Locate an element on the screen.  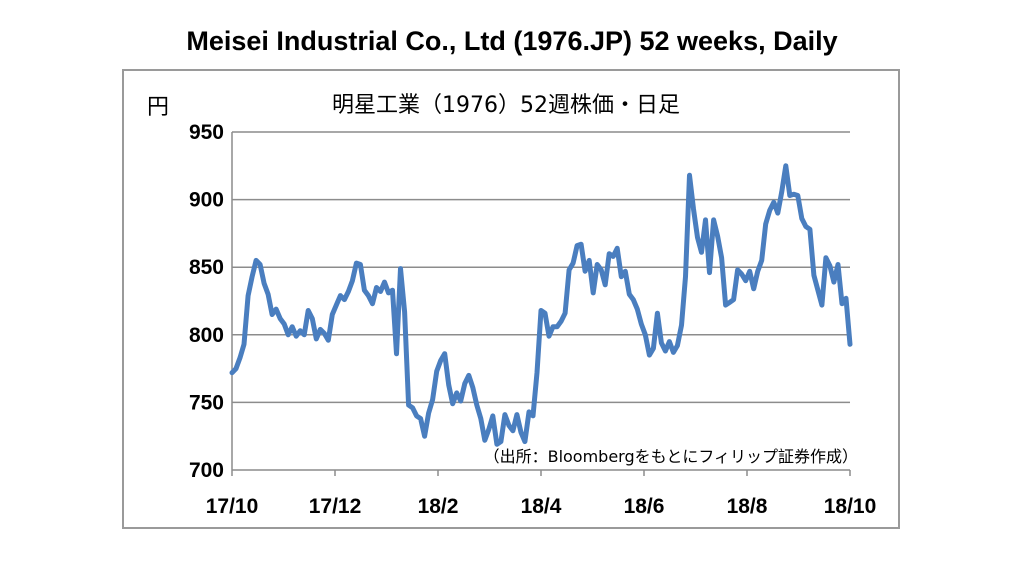
y-tick-labels: 950 900 850 800 750 700 is located at coordinates (206, 301).